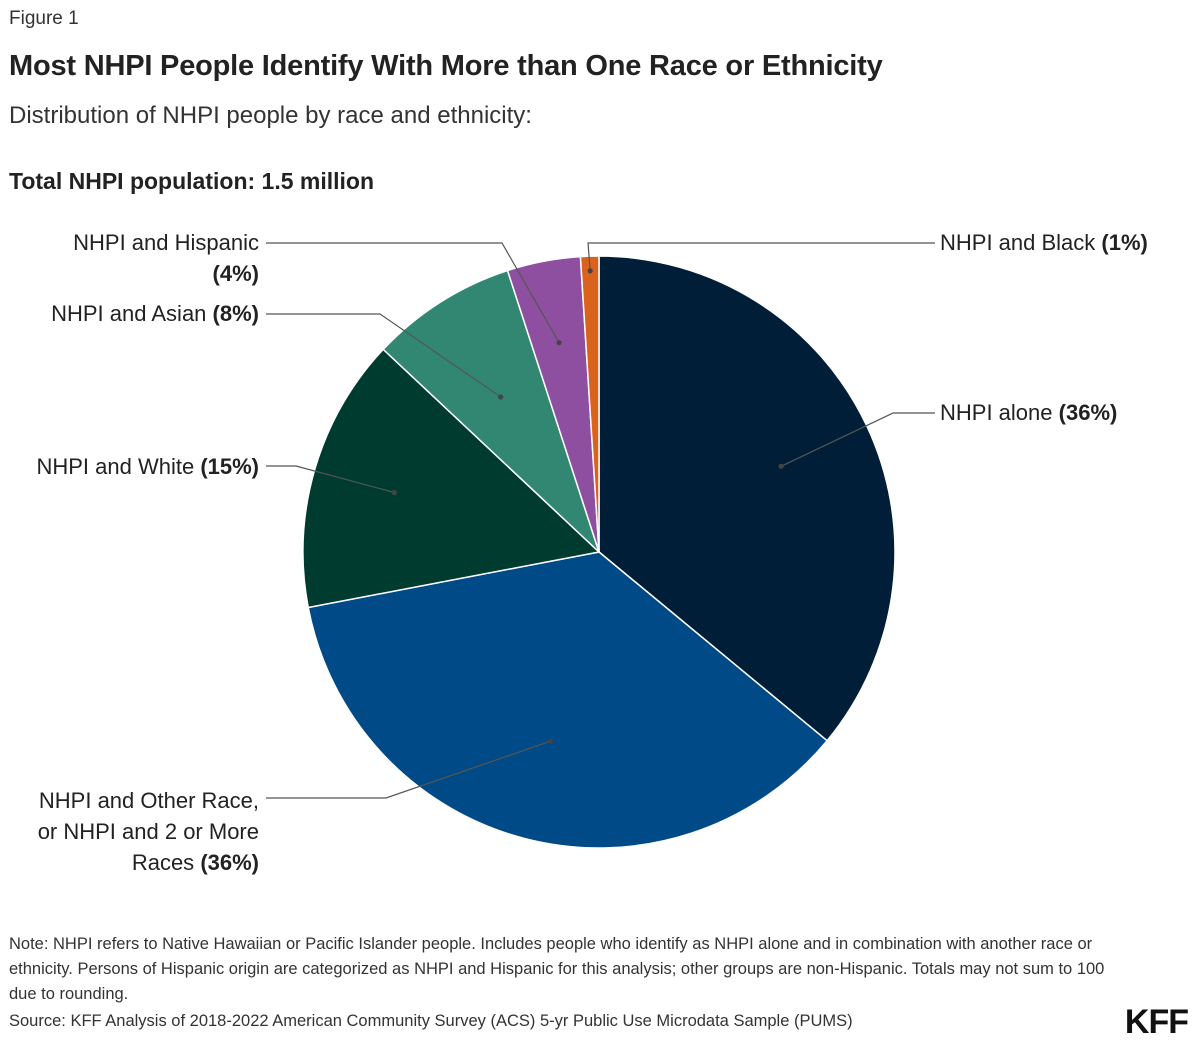  I want to click on slice-label-nhpi-black: NHPI and Black (1%), so click(1044, 242).